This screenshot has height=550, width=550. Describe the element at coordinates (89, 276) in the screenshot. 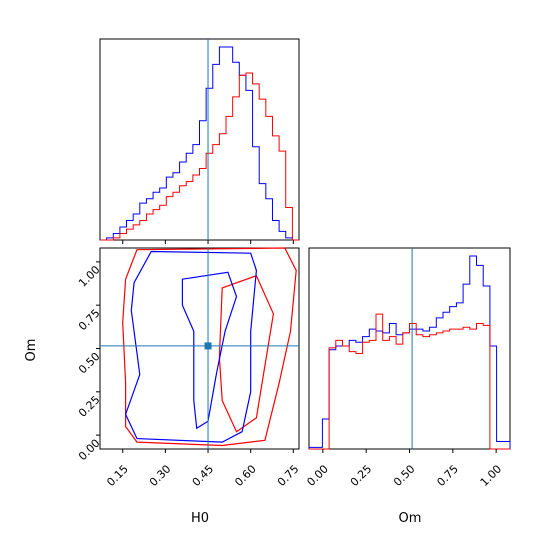

I see `om-tick-label: 1.00` at that location.